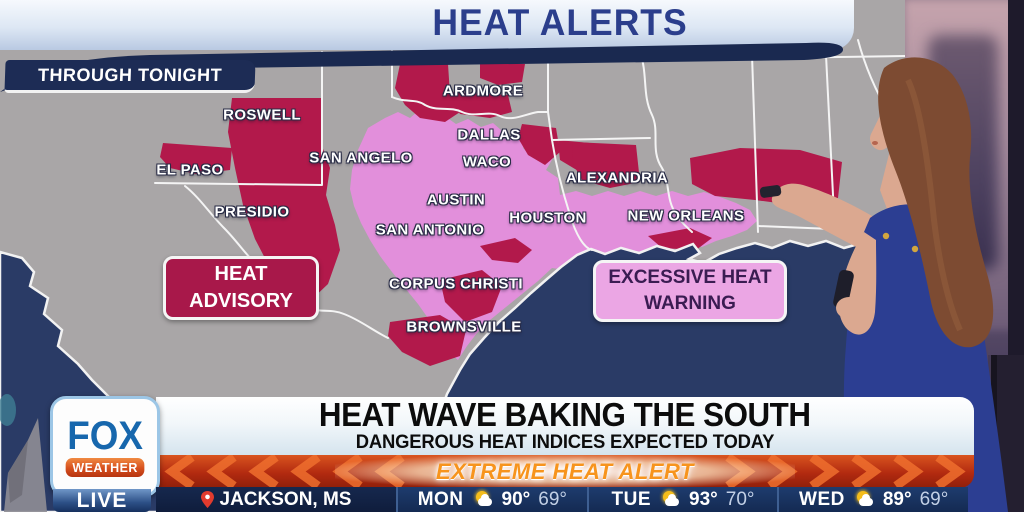 Image resolution: width=1024 pixels, height=512 pixels. I want to click on city-label-austin: AUSTIN, so click(456, 200).